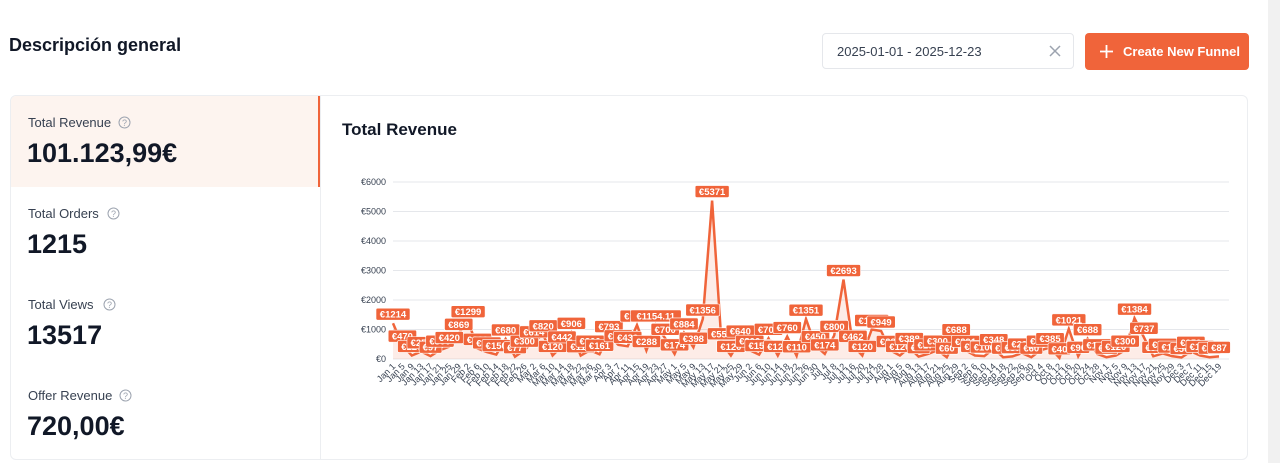 The height and width of the screenshot is (463, 1280). Describe the element at coordinates (165, 232) in the screenshot. I see `metric: Total Orders ? 1215` at that location.